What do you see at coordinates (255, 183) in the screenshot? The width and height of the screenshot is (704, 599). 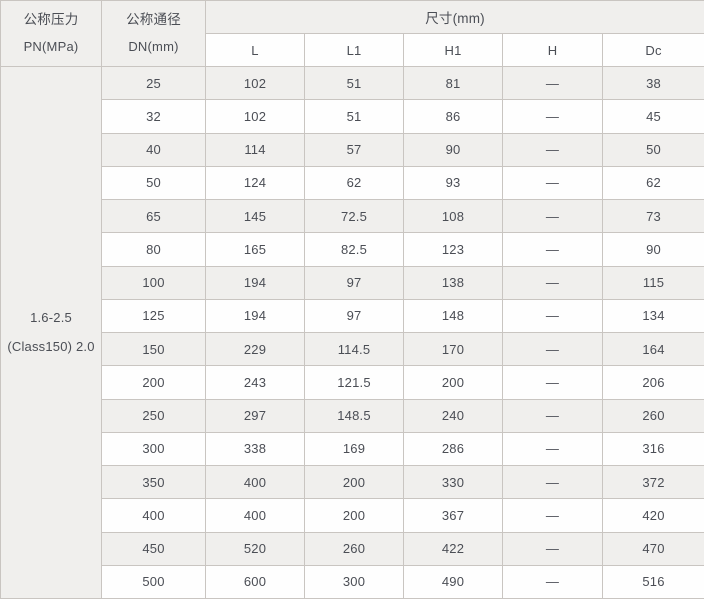 I see `dim-l-cell: 124` at bounding box center [255, 183].